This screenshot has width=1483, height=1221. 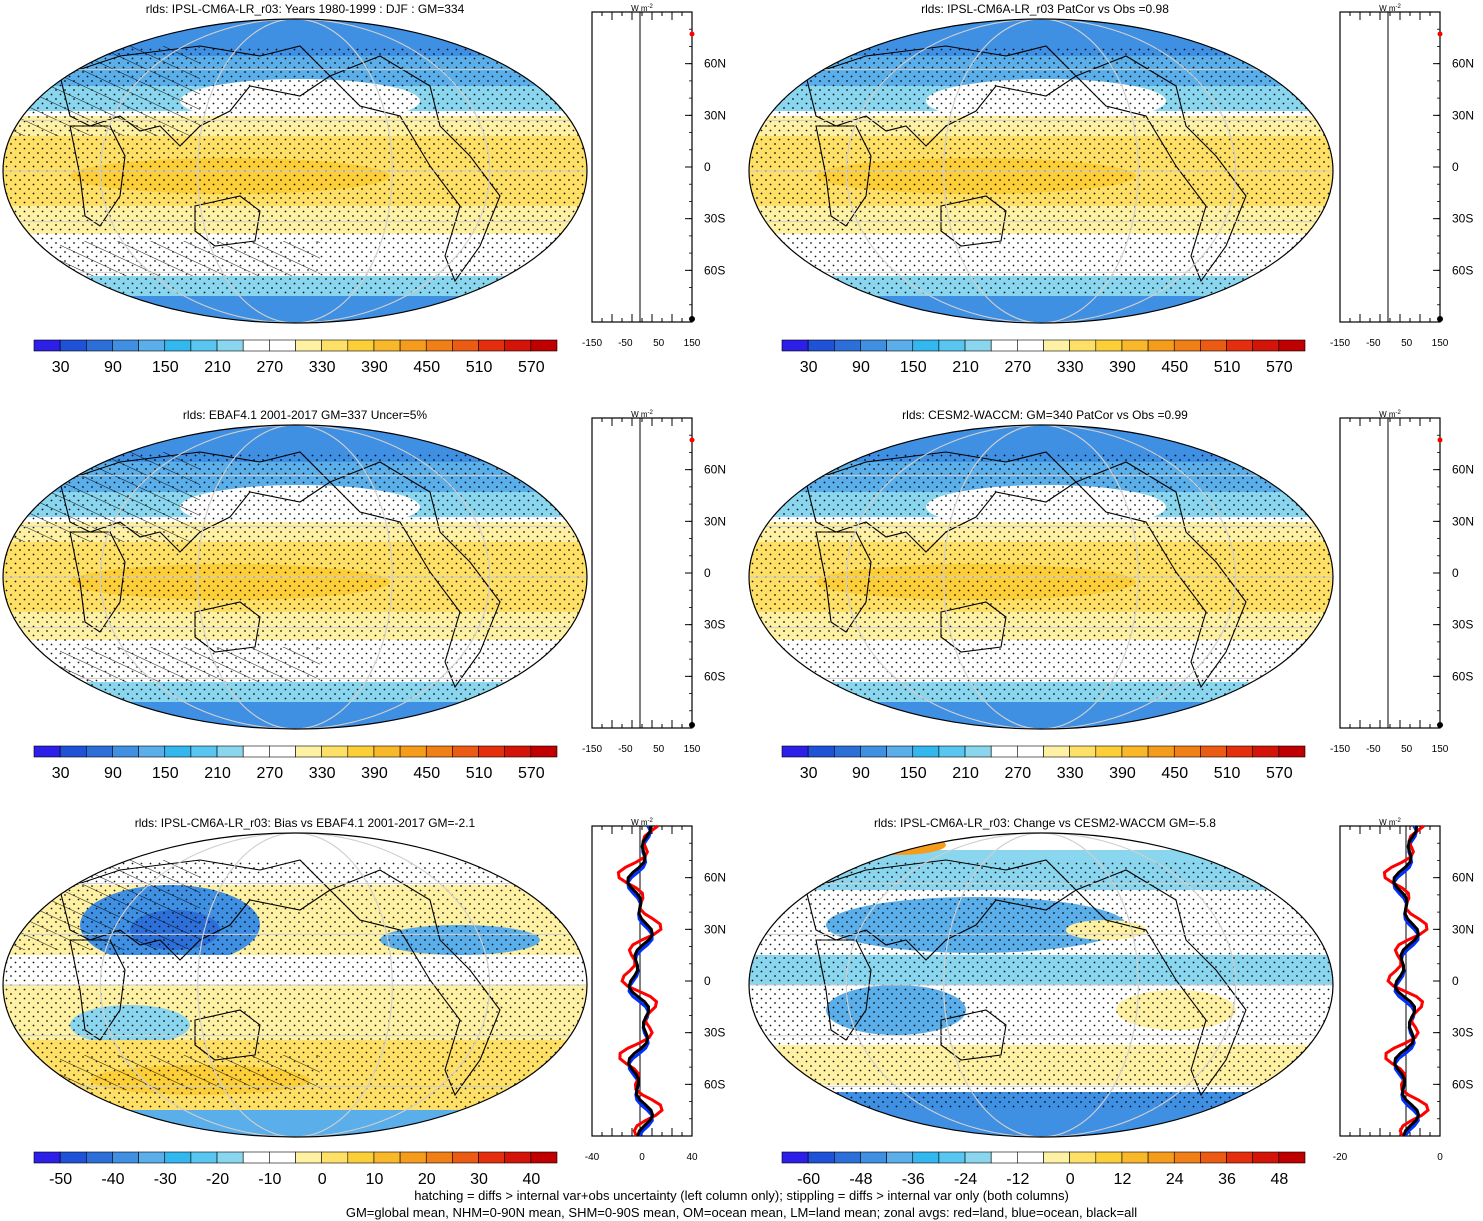 I want to click on zonal-mean-panel-6: W m-2 60N 30N 0 30S 60S -20 0, so click(x=1403, y=990).